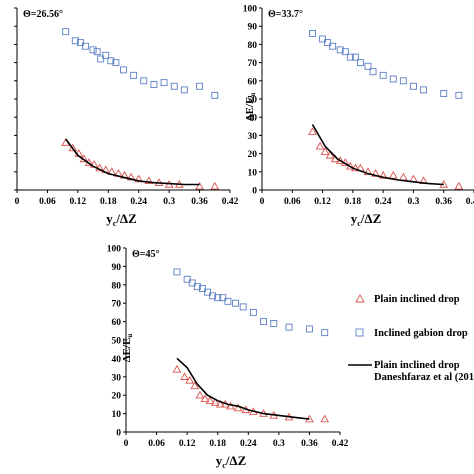 The height and width of the screenshot is (474, 474). What do you see at coordinates (145, 254) in the screenshot?
I see `angle-annotation: Θ=45°` at bounding box center [145, 254].